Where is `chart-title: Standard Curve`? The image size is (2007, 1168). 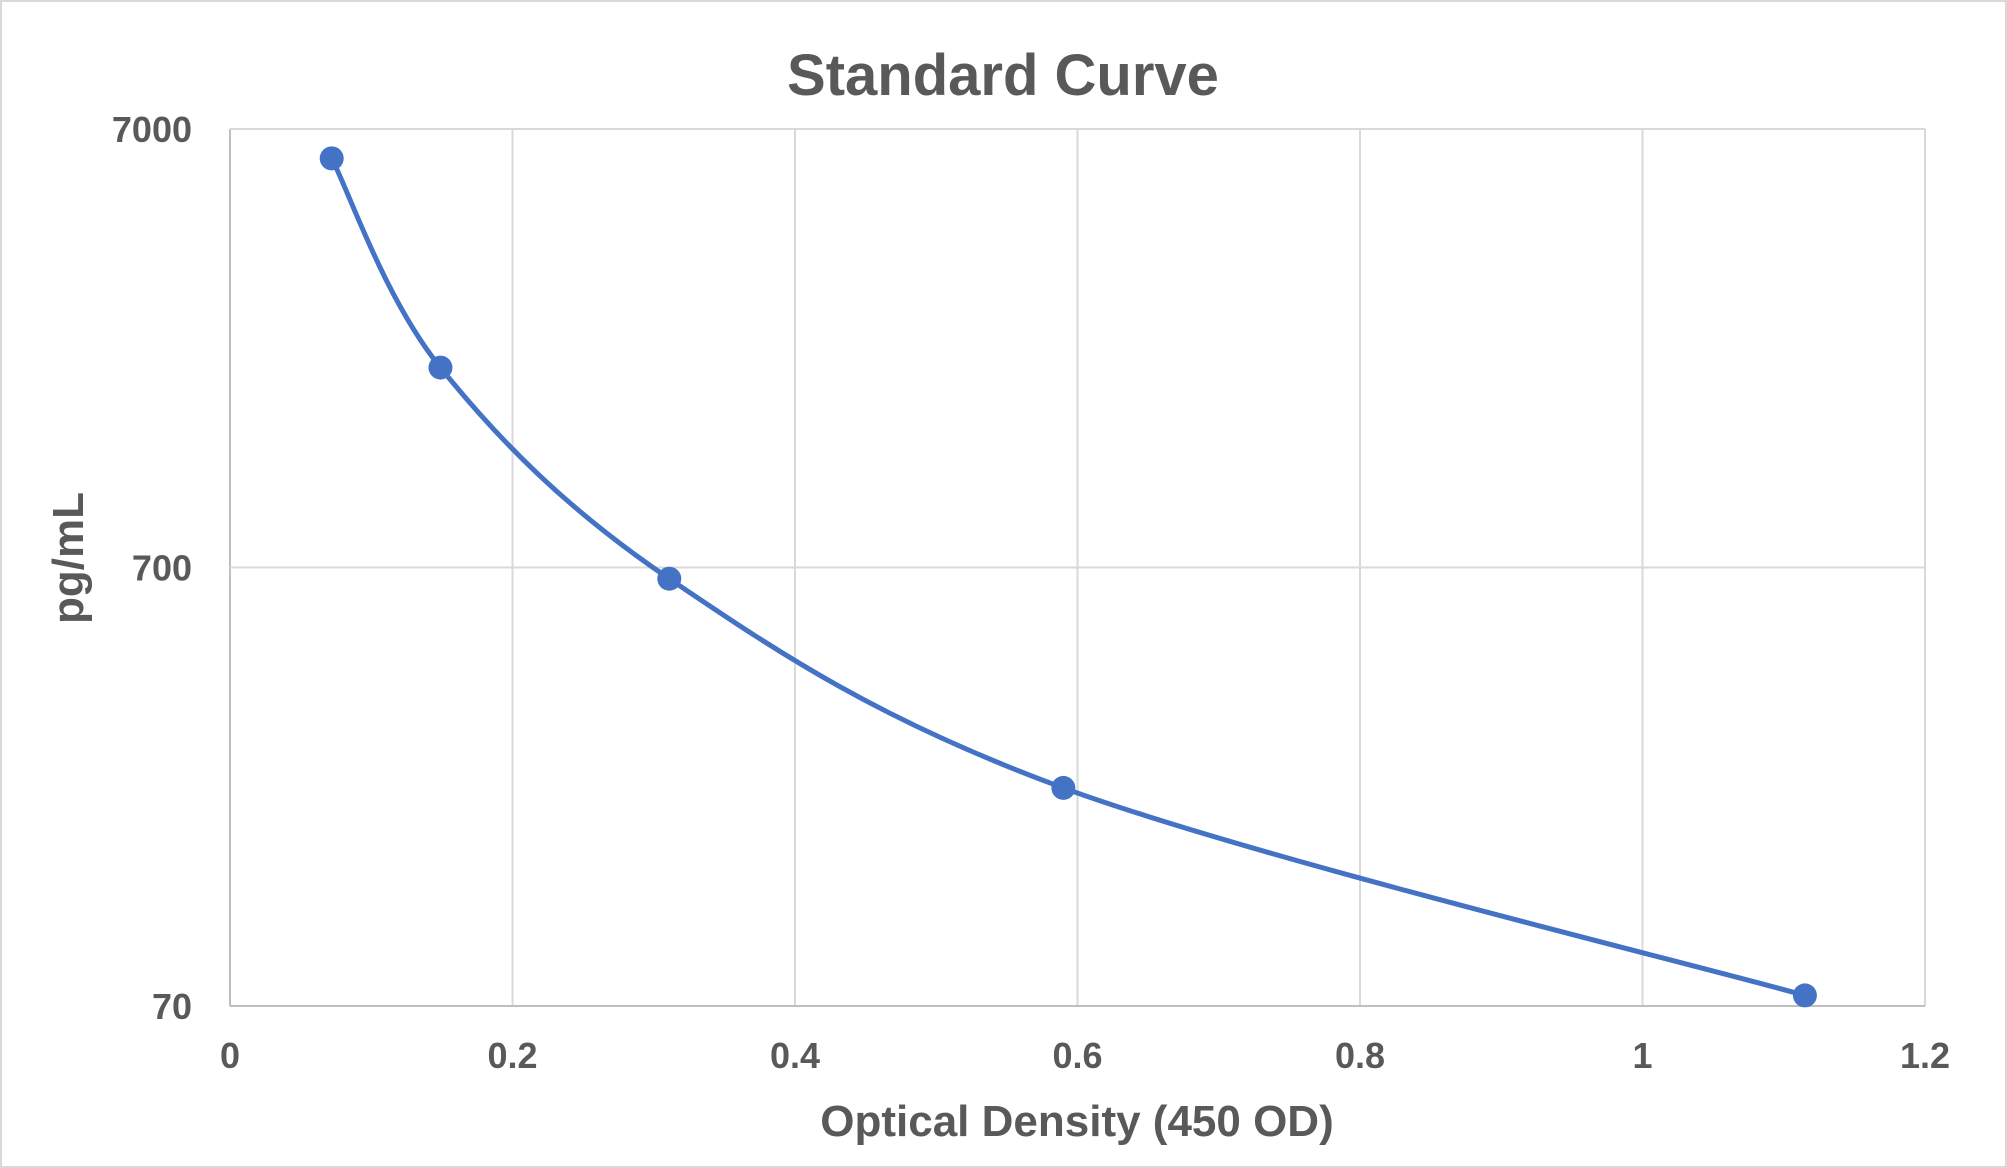
chart-title: Standard Curve is located at coordinates (1003, 75).